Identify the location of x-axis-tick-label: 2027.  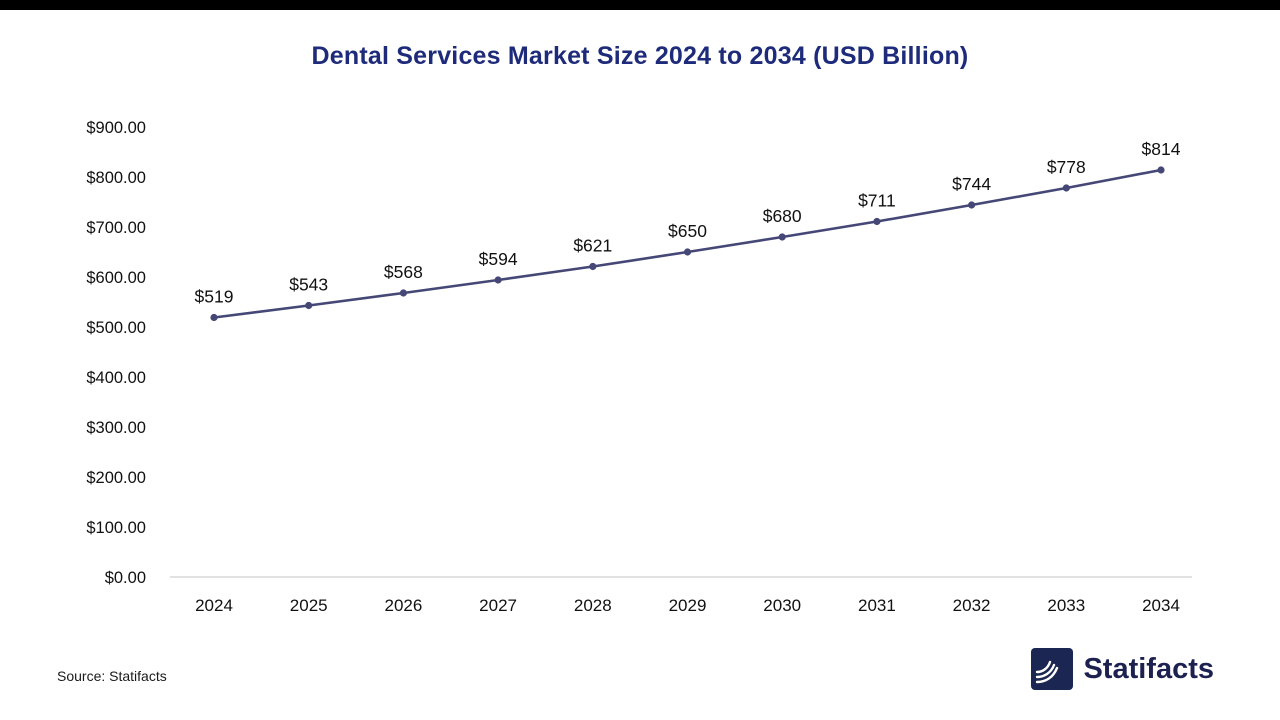
(498, 605).